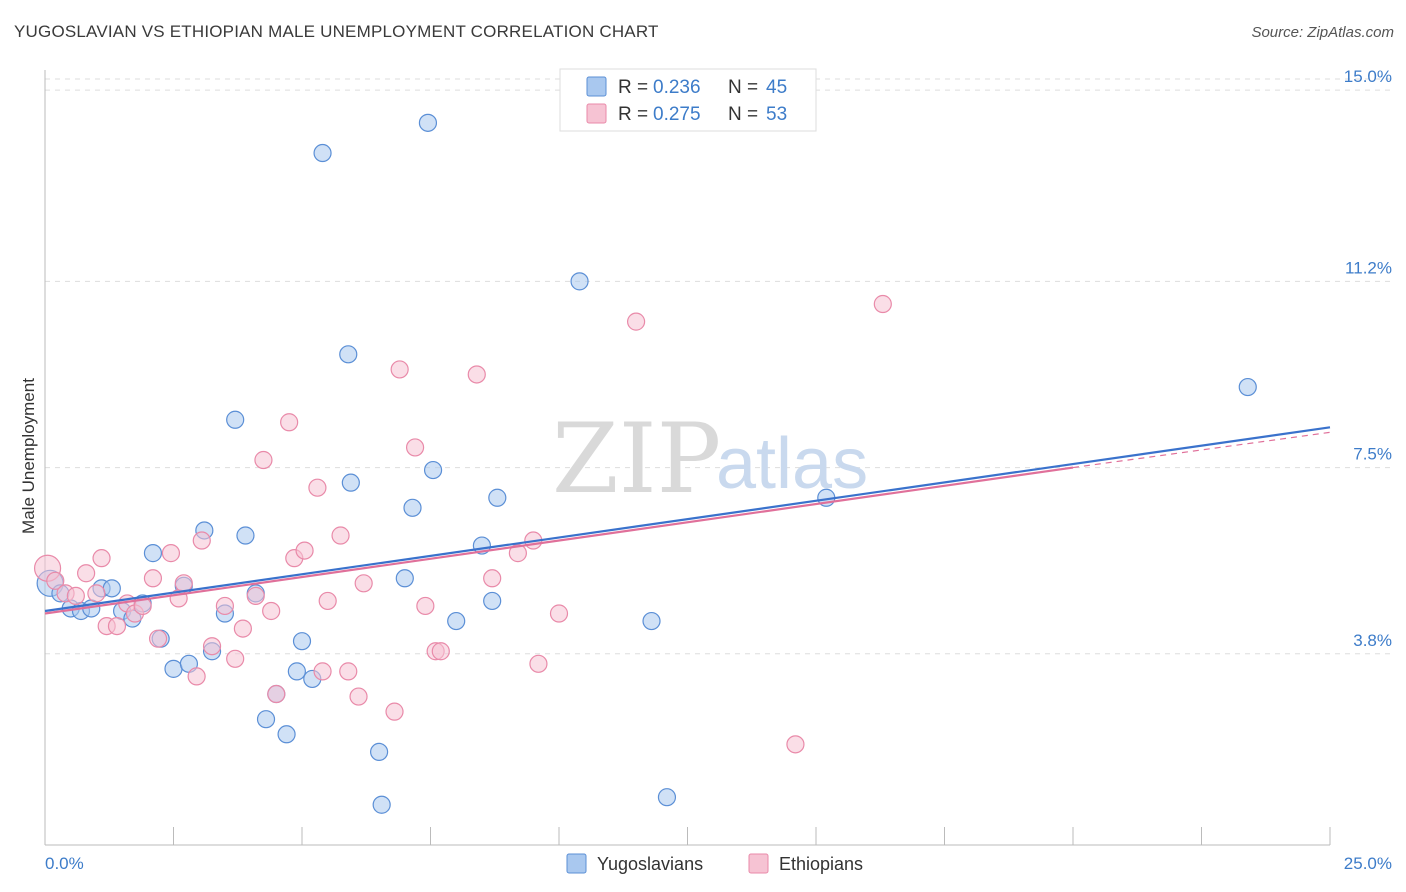 The image size is (1406, 892). I want to click on source-label: Source: ZipAtlas.com, so click(1322, 32).